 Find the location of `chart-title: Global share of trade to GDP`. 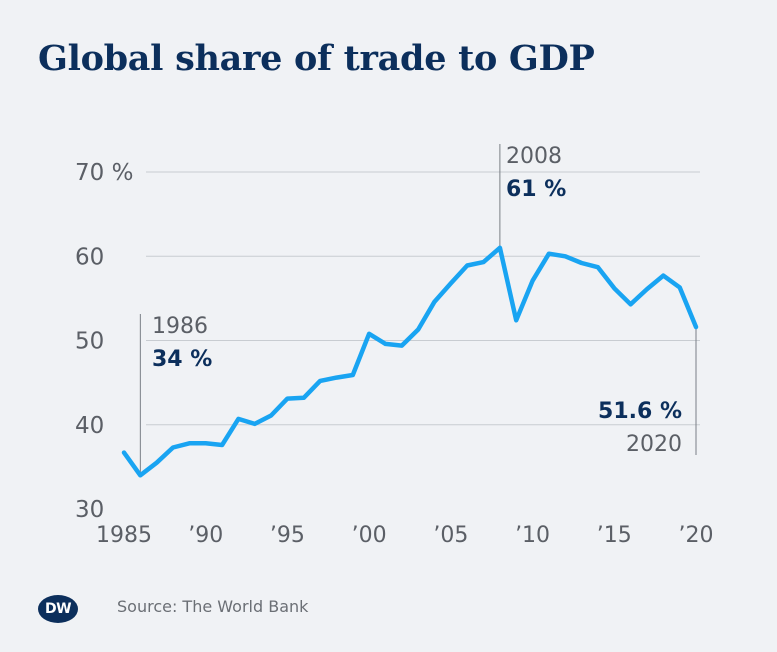

chart-title: Global share of trade to GDP is located at coordinates (316, 58).